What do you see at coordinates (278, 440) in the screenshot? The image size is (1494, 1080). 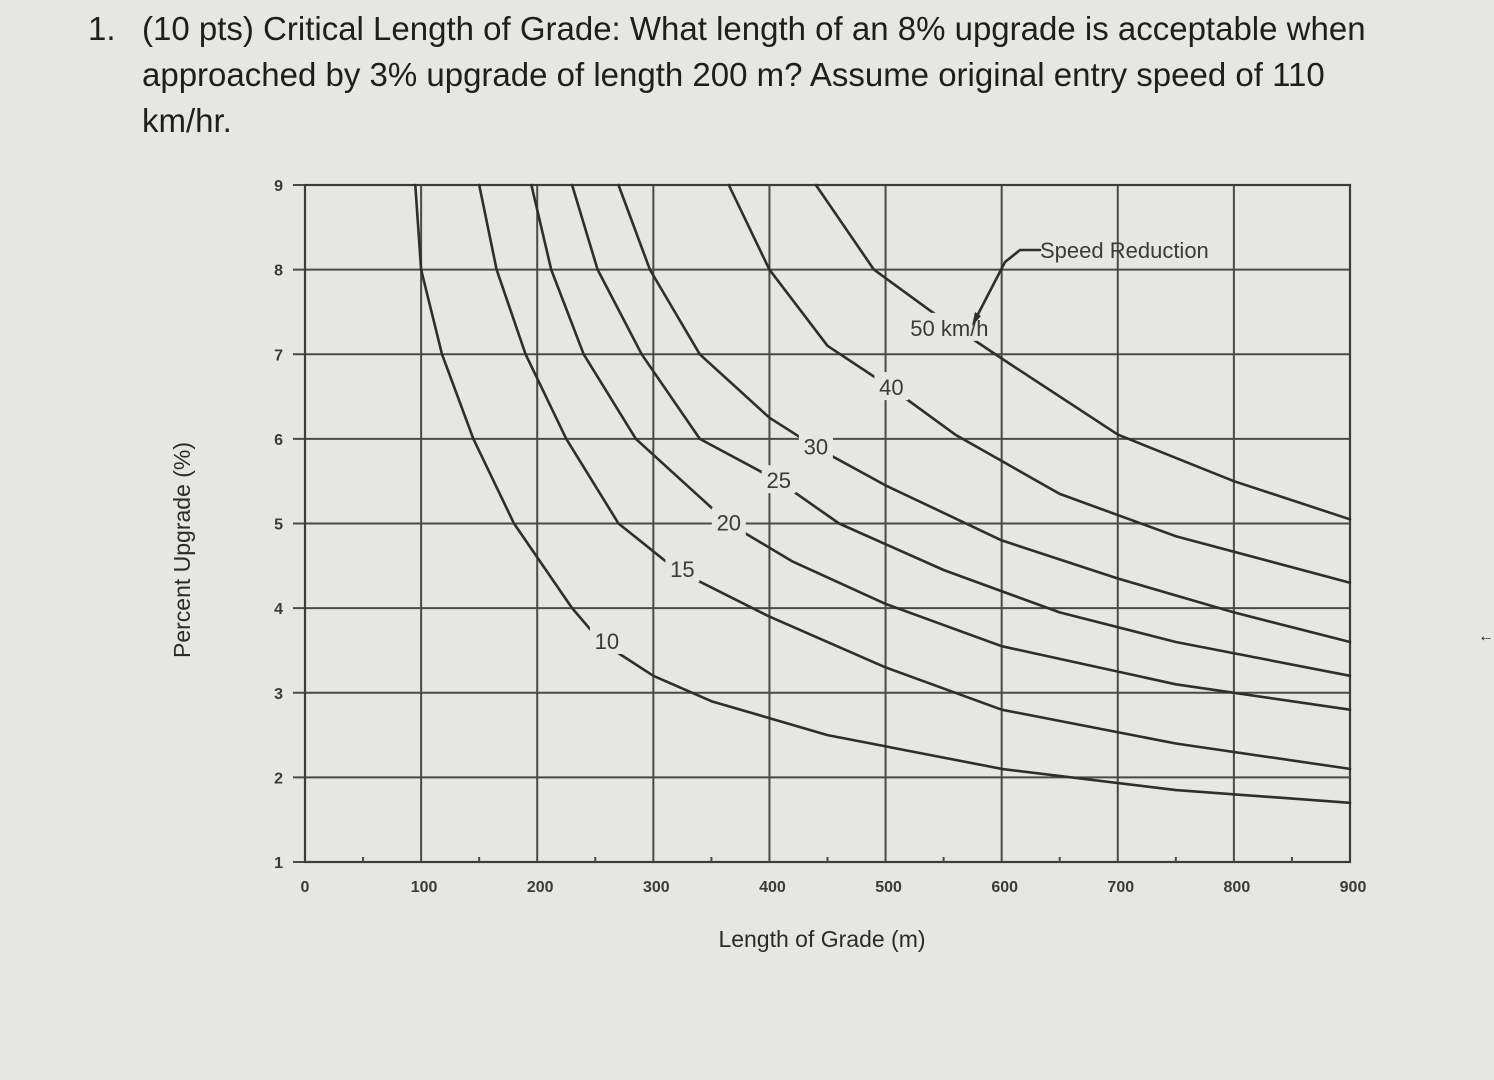 I see `y-tick-label: 6` at bounding box center [278, 440].